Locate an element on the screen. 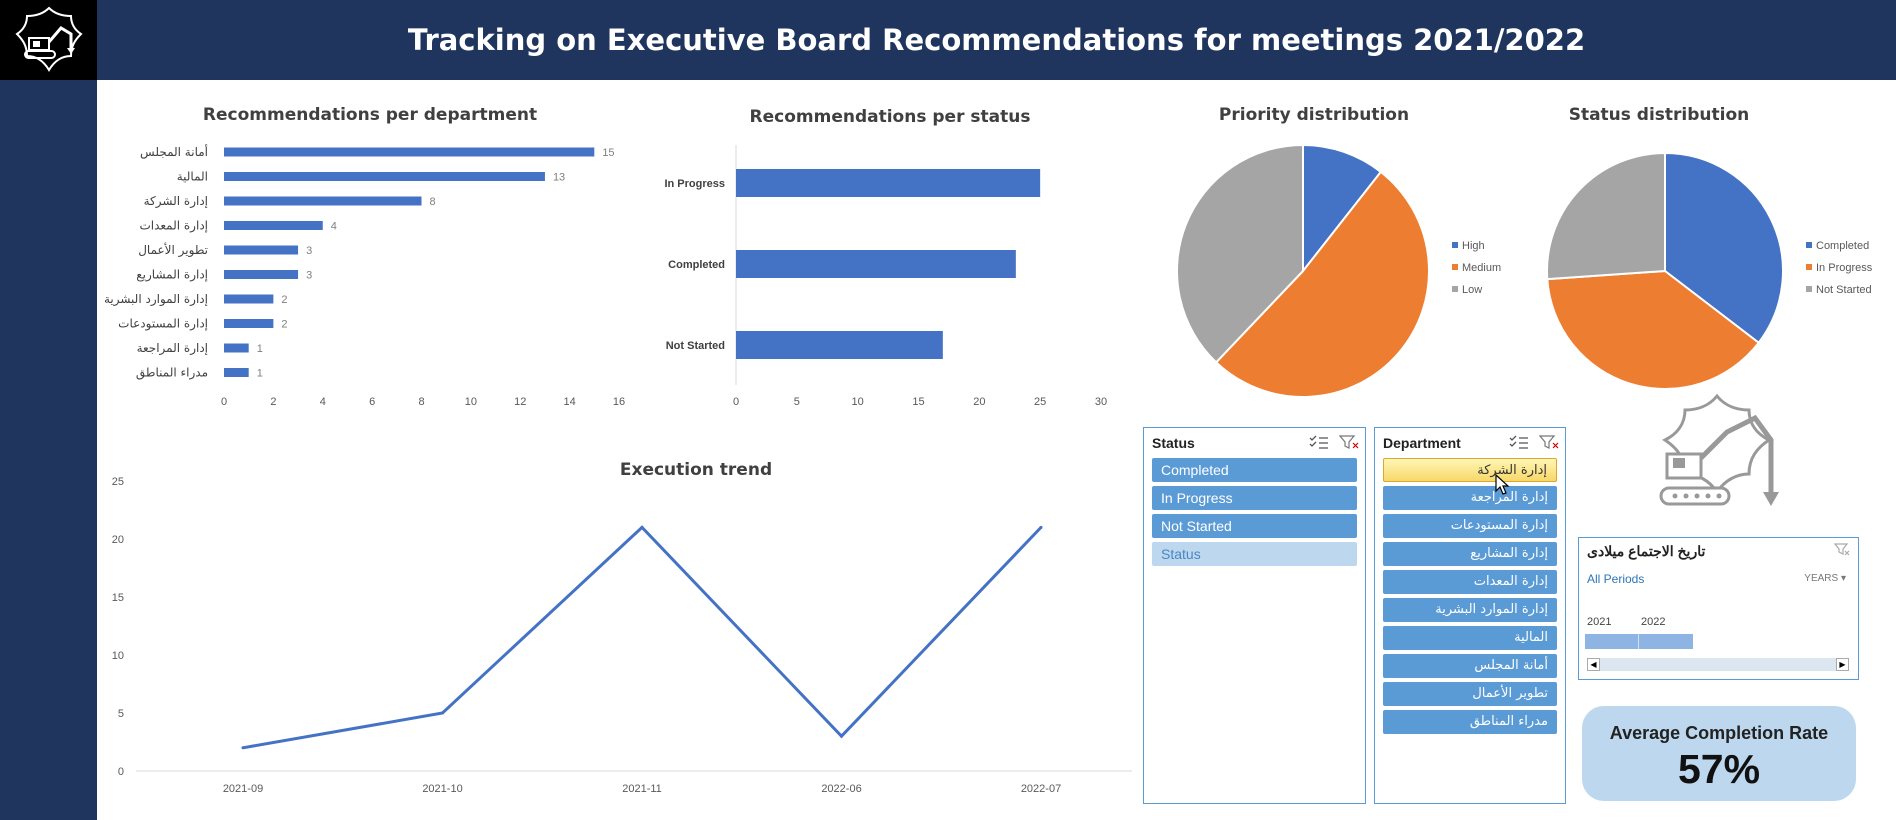 This screenshot has height=820, width=1896. kpi-label: Average Completion Rate is located at coordinates (1719, 733).